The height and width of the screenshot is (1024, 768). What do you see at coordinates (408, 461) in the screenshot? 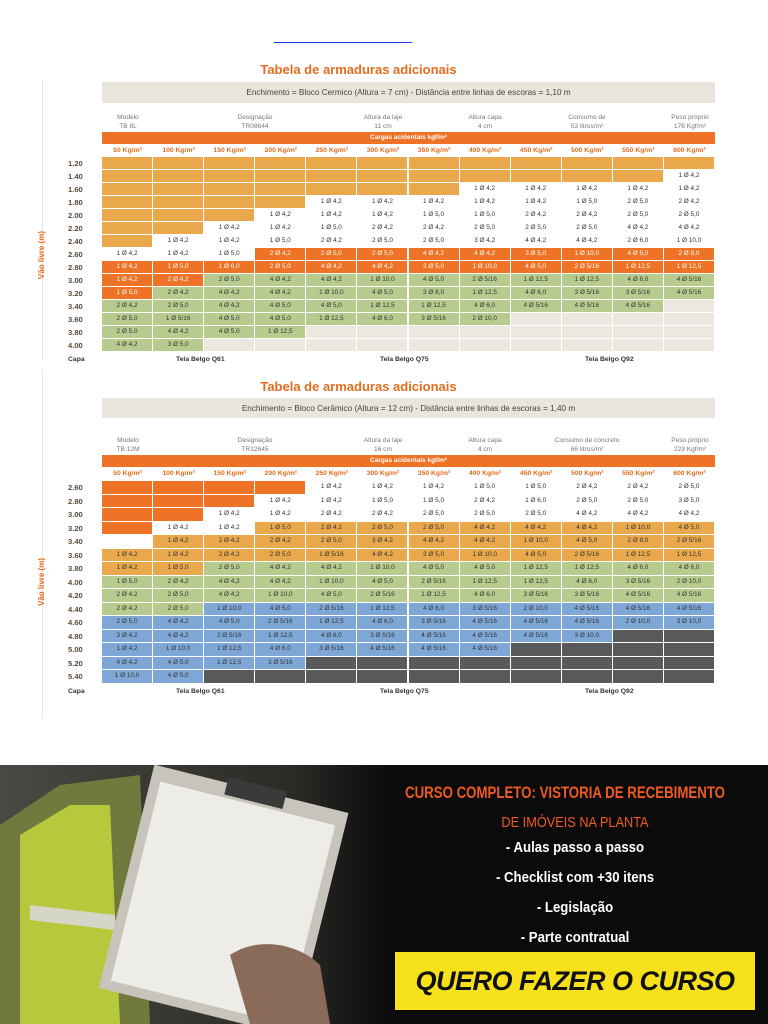
I see `loads-header: Cargas acidentais kgf/m²` at bounding box center [408, 461].